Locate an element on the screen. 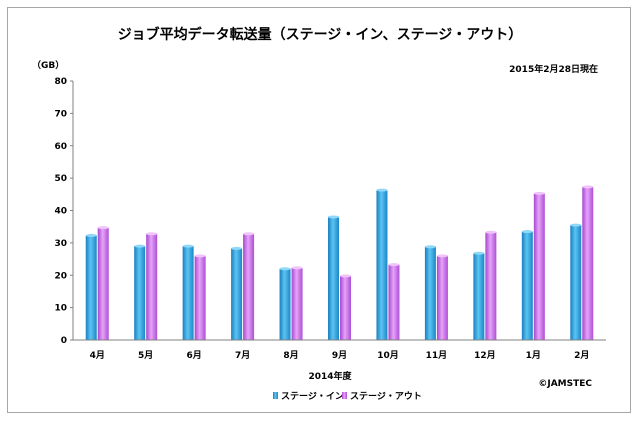 The width and height of the screenshot is (640, 423). y-tick-label: 0 is located at coordinates (64, 341).